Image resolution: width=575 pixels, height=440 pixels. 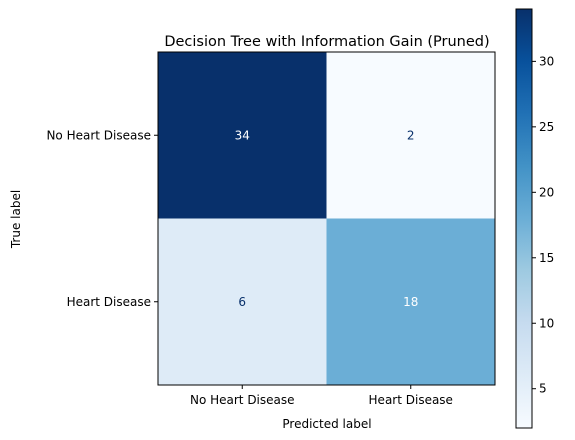 I want to click on colorbar-tick-label: 30, so click(x=546, y=61).